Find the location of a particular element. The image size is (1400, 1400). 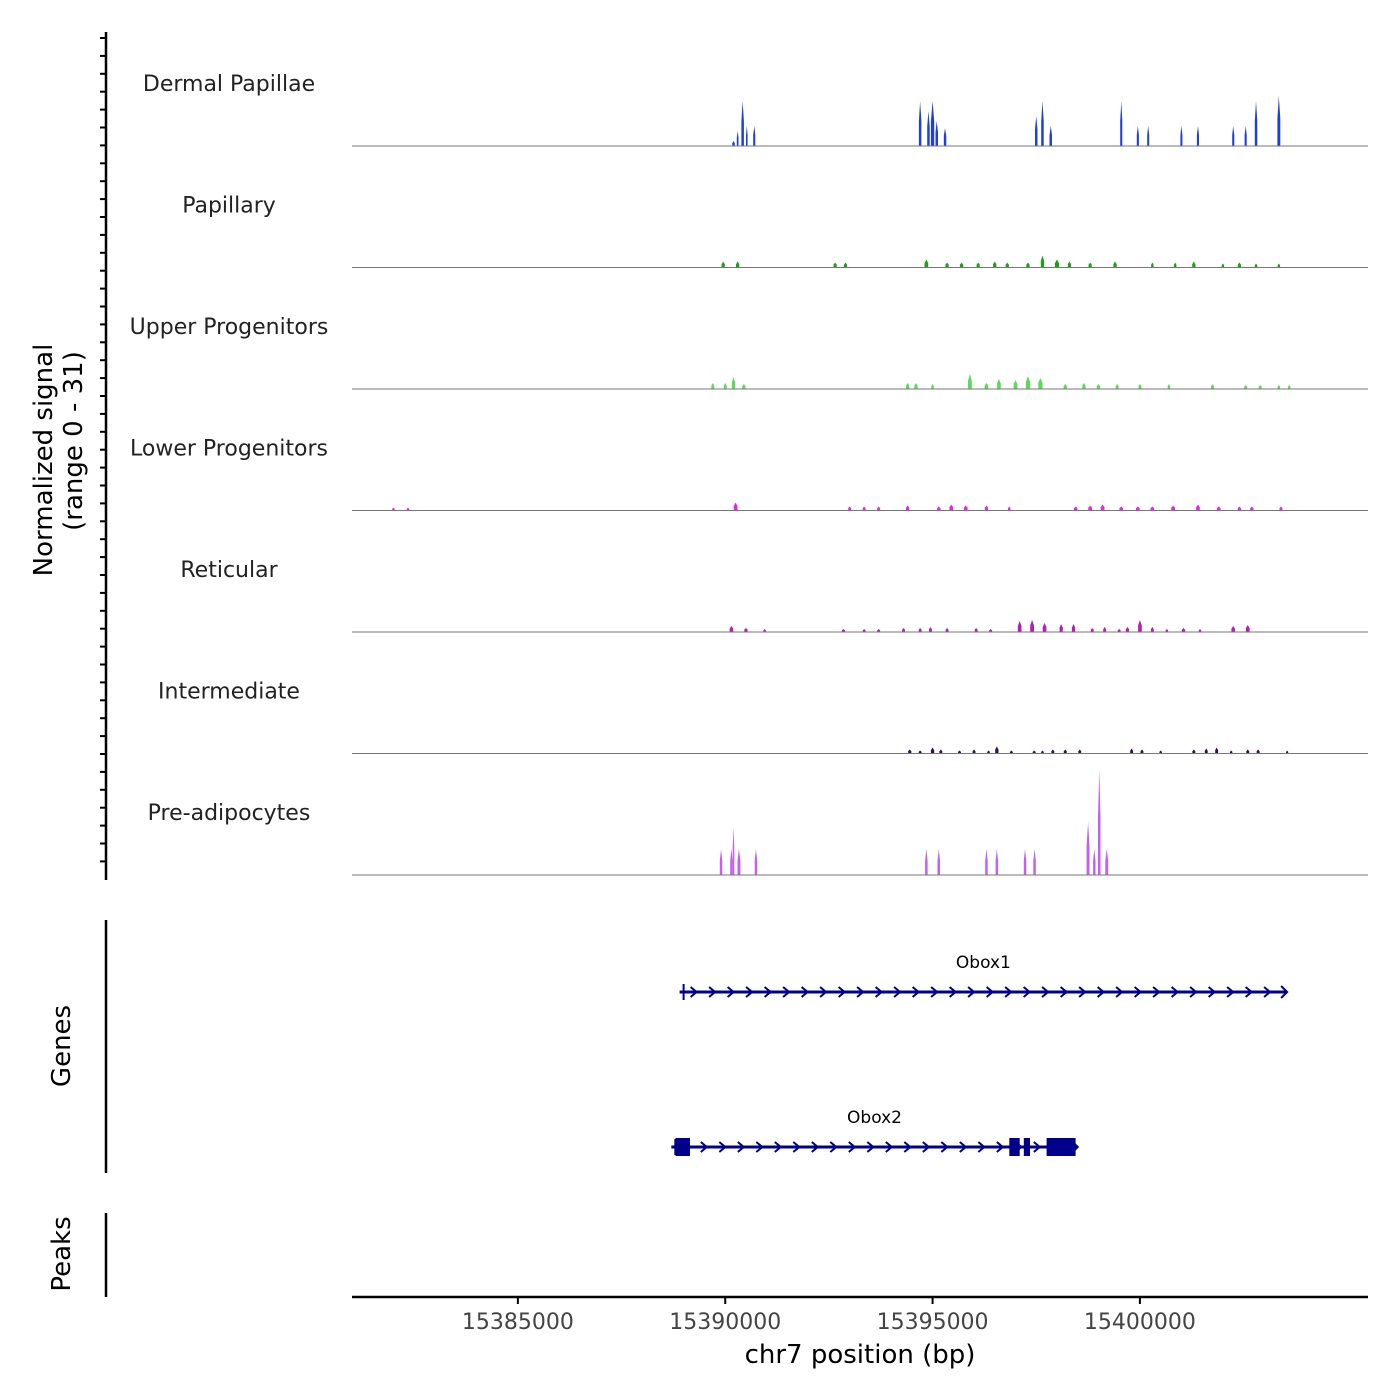

track-label: Lower Progenitors is located at coordinates (229, 449).